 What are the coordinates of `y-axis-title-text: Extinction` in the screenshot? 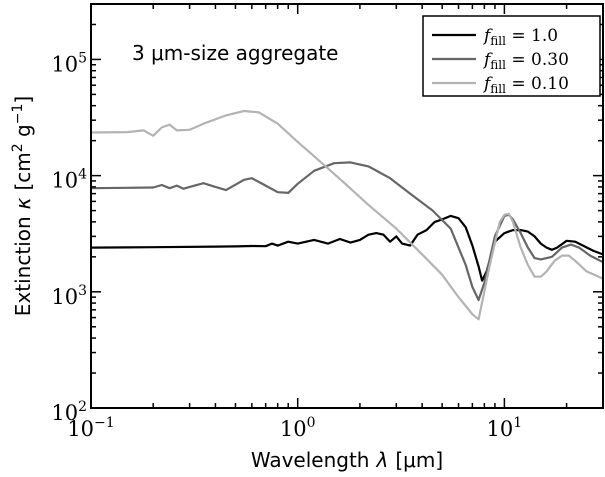 It's located at (23, 266).